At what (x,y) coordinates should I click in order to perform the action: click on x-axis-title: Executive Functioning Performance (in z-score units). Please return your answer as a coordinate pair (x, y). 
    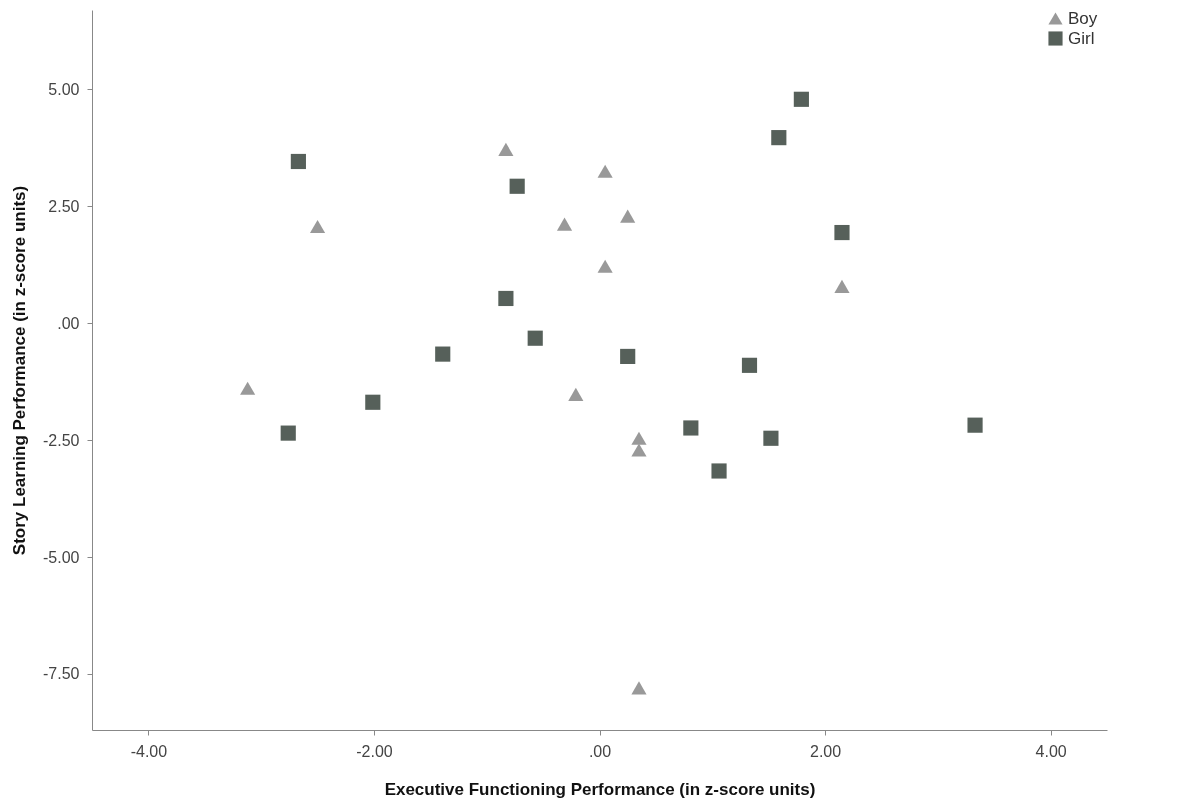
    Looking at the image, I should click on (600, 789).